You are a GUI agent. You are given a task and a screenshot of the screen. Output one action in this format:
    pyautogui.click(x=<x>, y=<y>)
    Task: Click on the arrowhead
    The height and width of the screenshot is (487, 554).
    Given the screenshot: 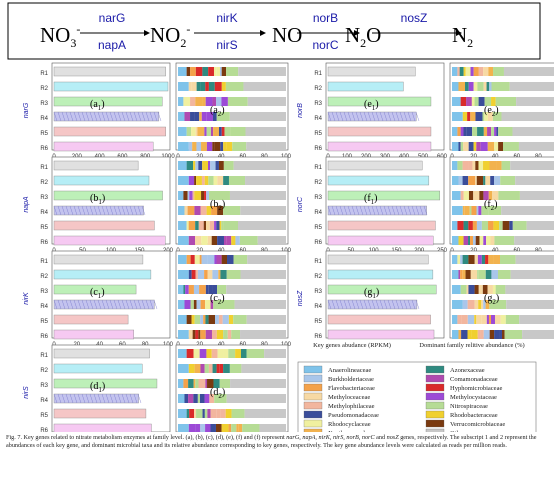 What is the action you would take?
    pyautogui.click(x=459, y=33)
    